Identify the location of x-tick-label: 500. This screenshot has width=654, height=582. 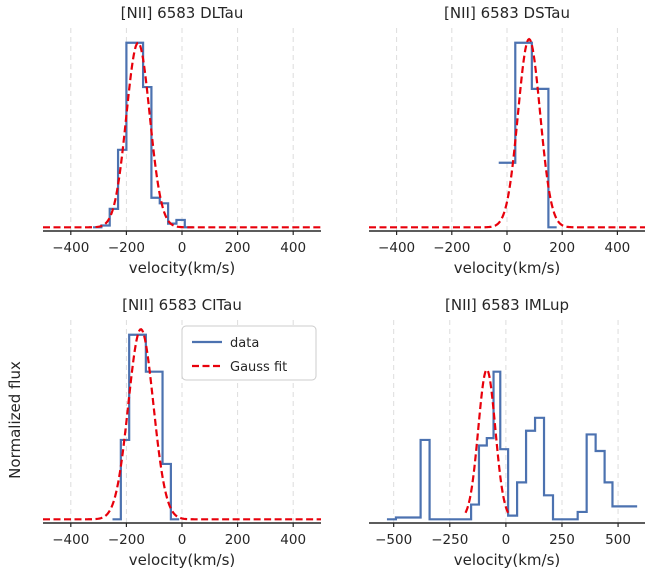
(618, 540).